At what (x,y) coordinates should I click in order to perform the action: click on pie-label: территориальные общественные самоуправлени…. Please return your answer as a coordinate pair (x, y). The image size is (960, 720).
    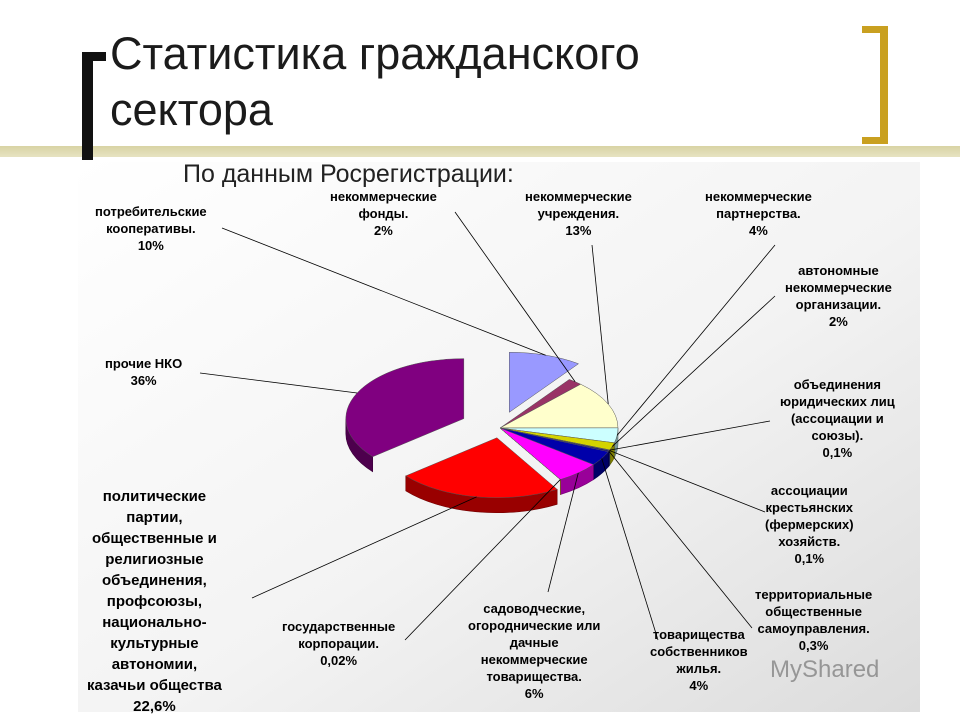
    Looking at the image, I should click on (813, 620).